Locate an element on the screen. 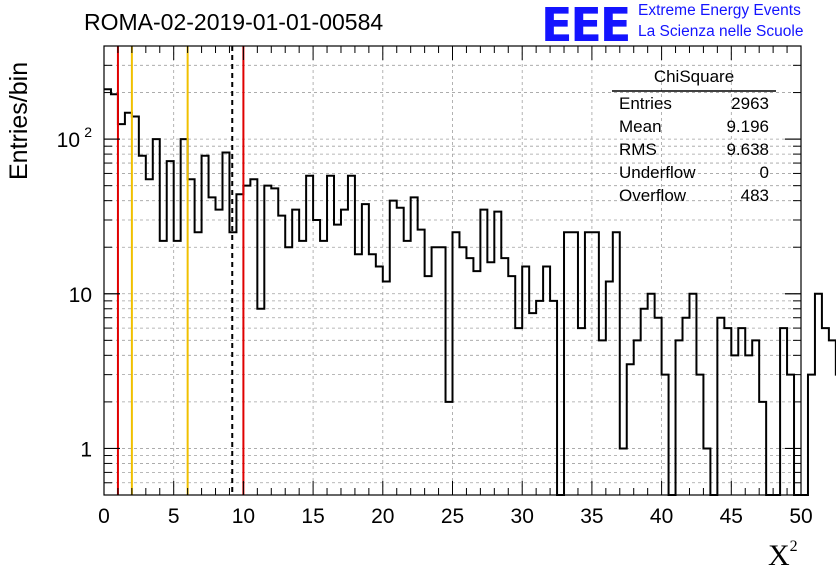  stats-label: Overflow is located at coordinates (653, 195).